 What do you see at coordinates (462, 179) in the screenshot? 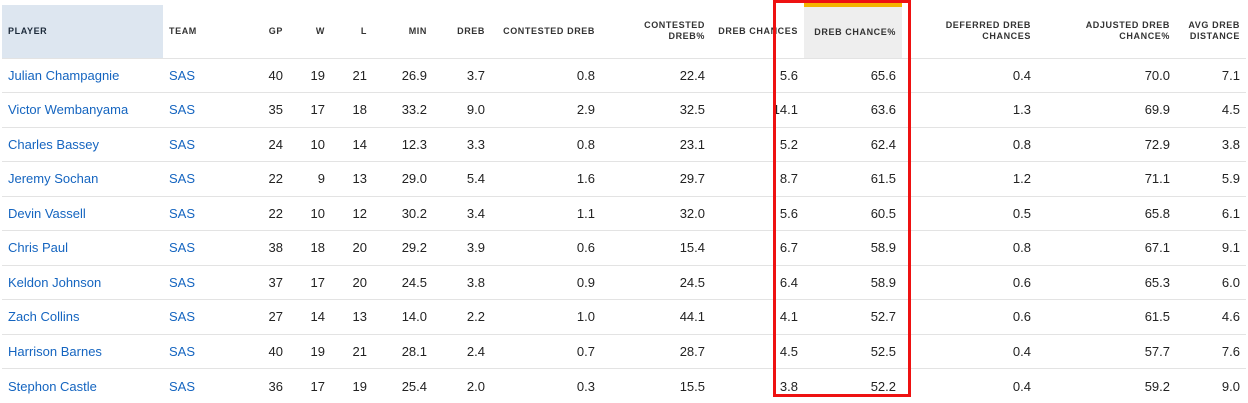
I see `dreb-cell: 5.4` at bounding box center [462, 179].